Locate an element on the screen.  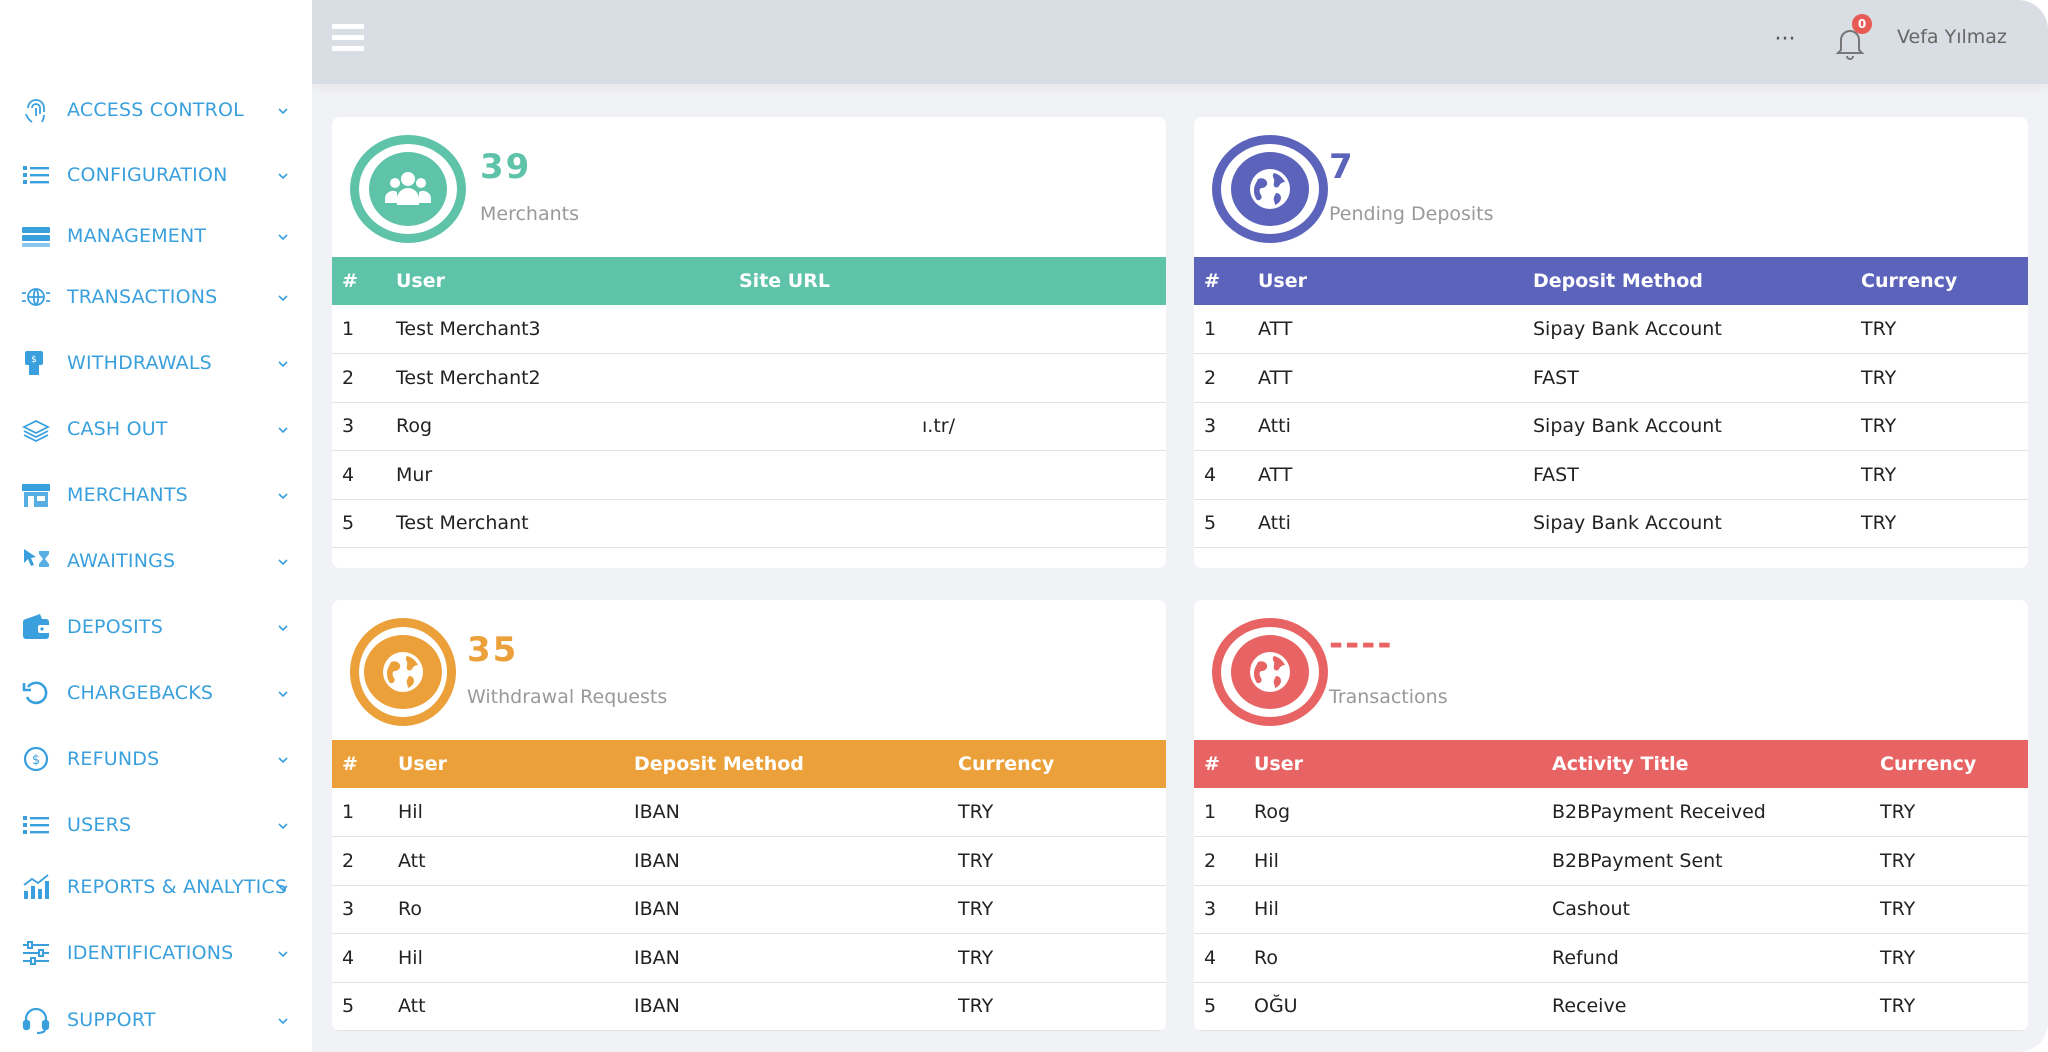
notifications-button: 0 is located at coordinates (1852, 37).